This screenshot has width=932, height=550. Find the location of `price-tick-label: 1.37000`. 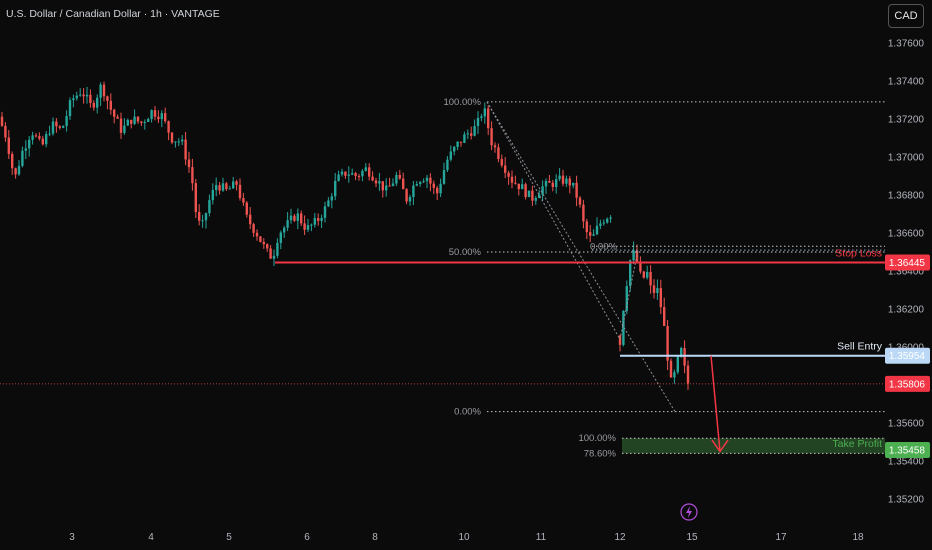

price-tick-label: 1.37000 is located at coordinates (906, 158).